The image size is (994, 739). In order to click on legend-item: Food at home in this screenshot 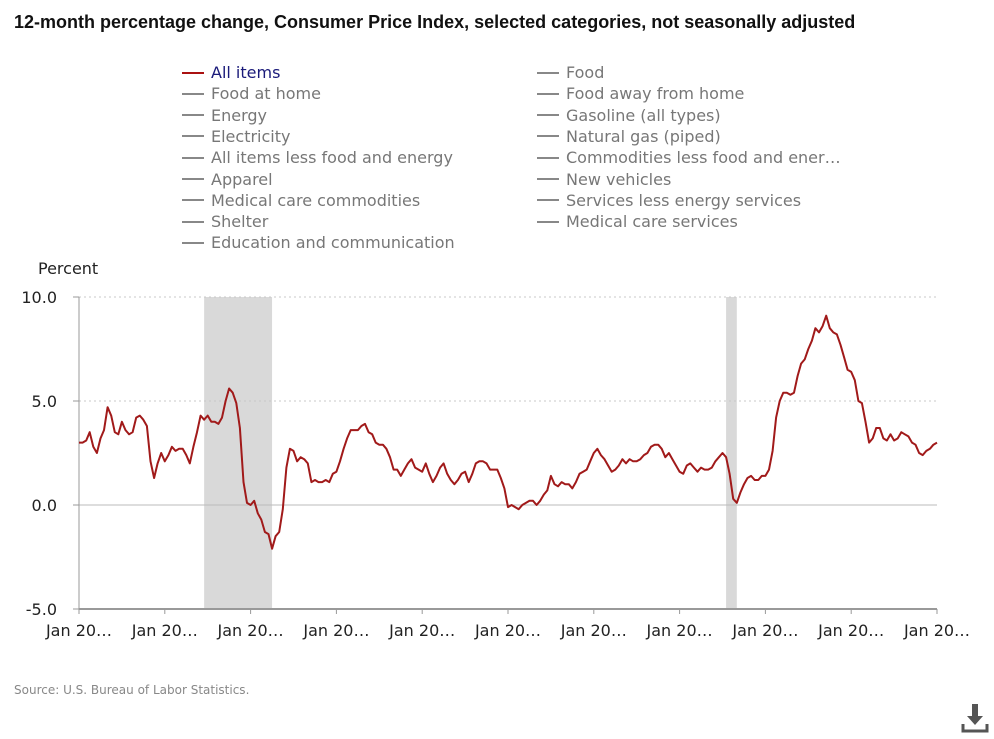, I will do `click(251, 93)`.